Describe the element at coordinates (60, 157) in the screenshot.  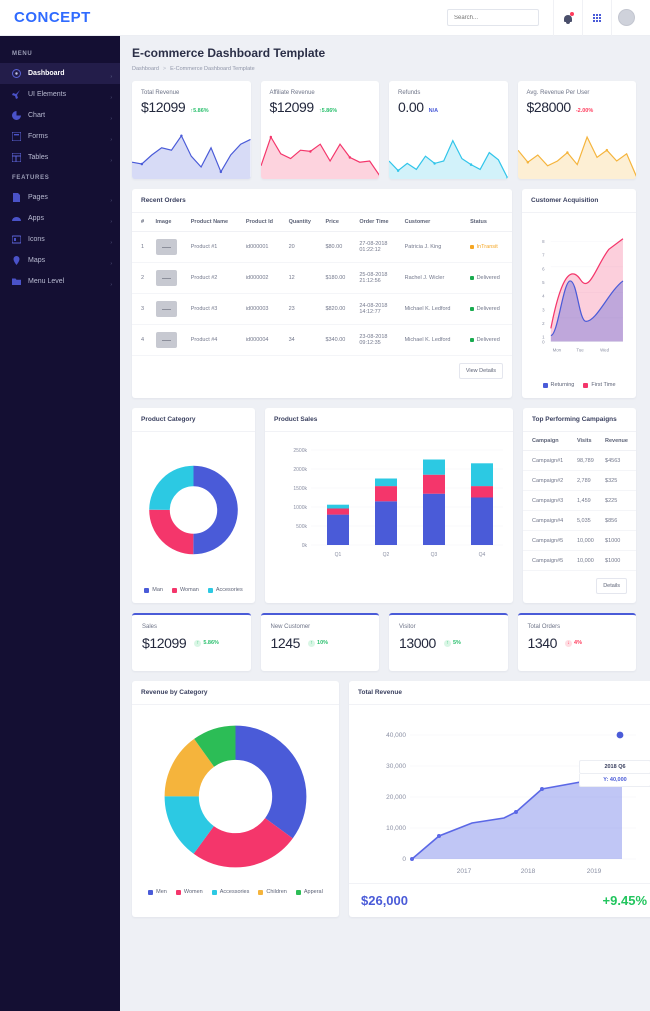
I see `sidebar-item-tables: Tables ›` at that location.